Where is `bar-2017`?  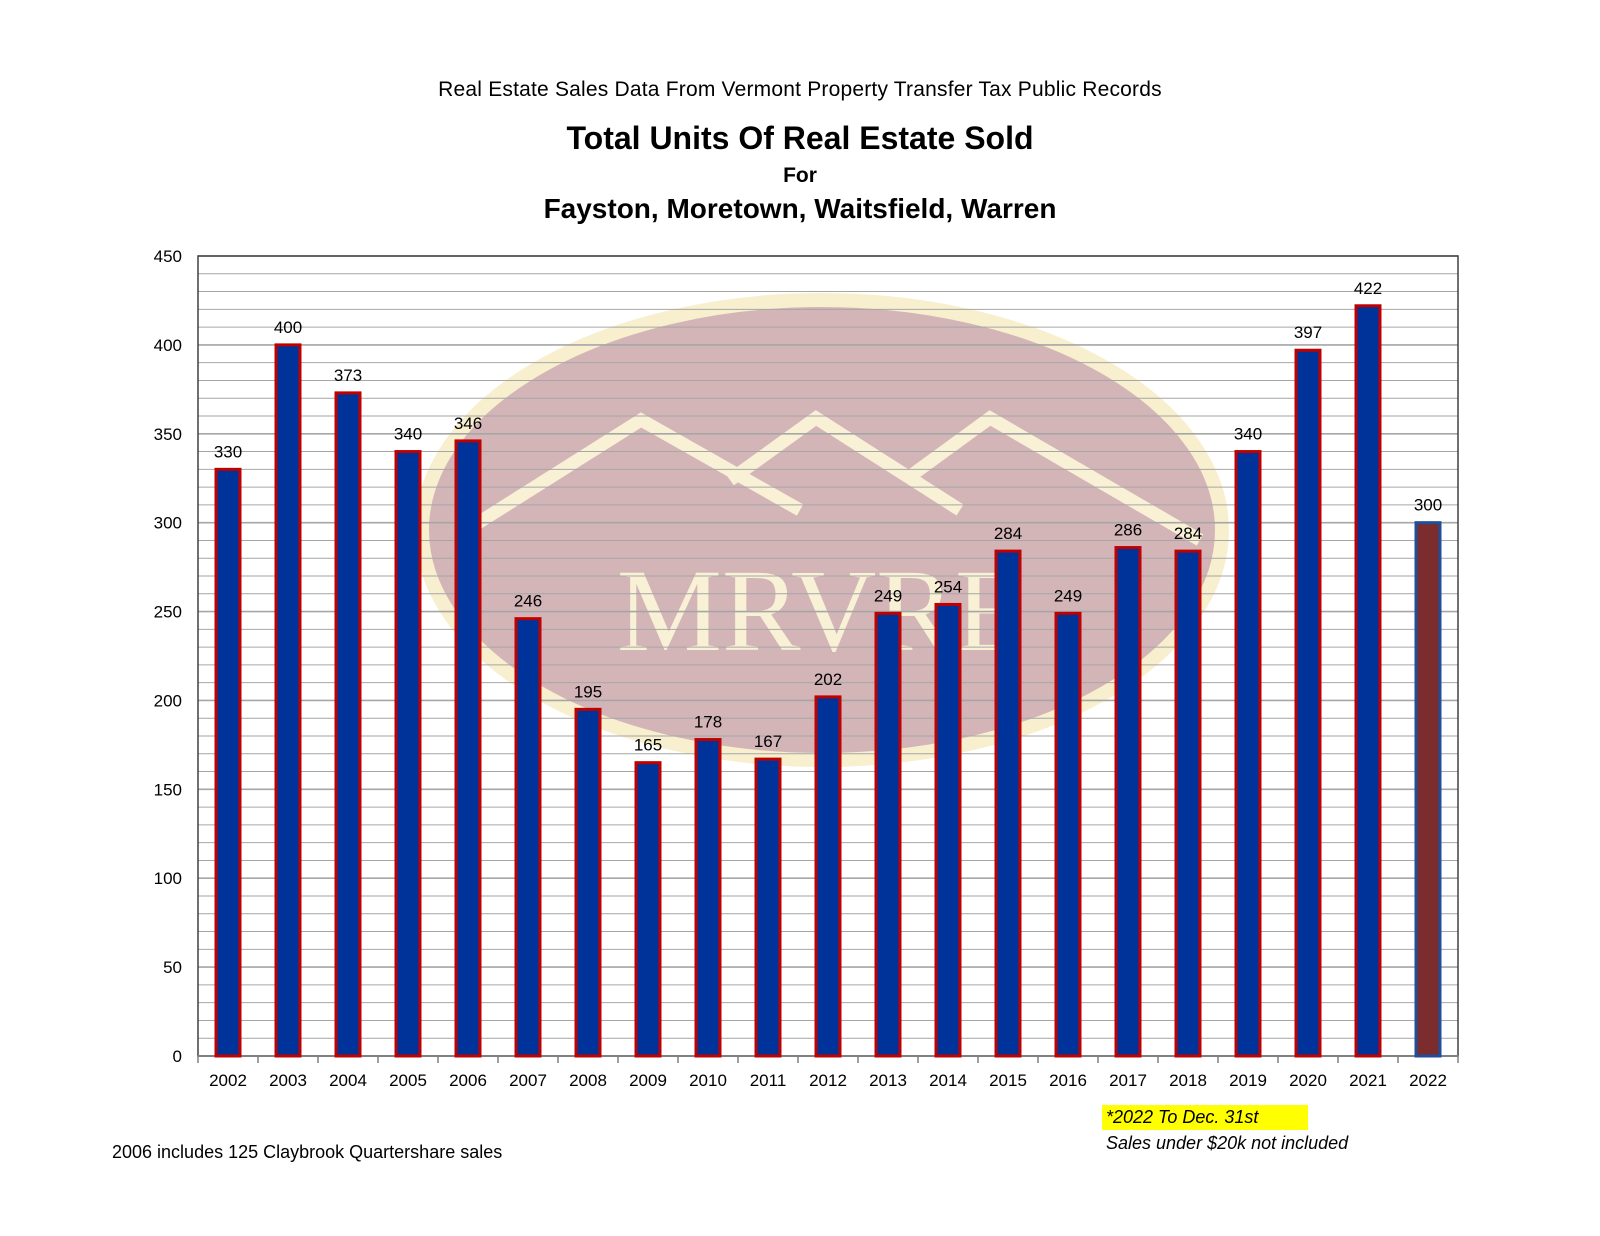 bar-2017 is located at coordinates (1128, 802).